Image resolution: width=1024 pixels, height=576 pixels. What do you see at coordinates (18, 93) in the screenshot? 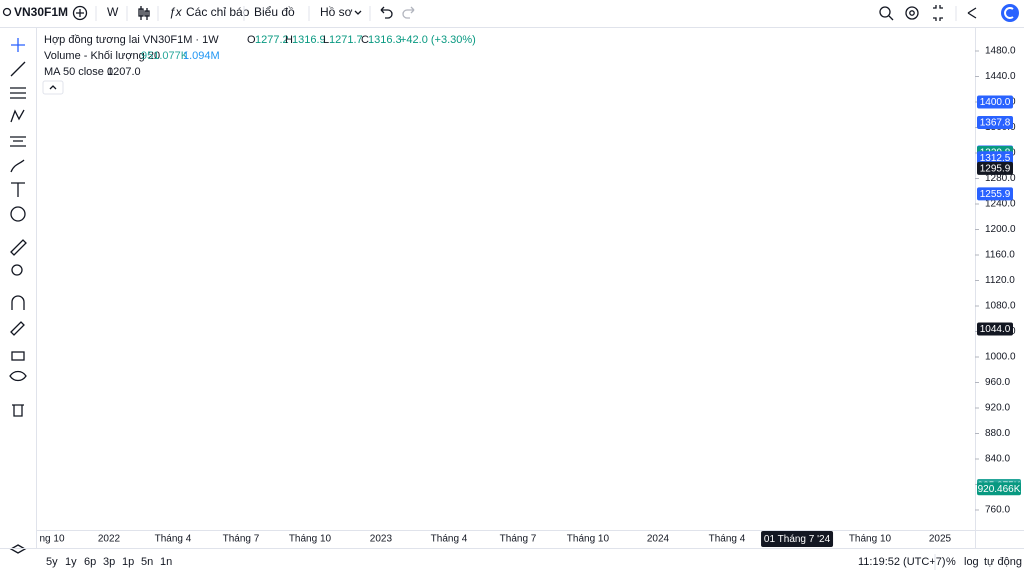
I see `fib-tool` at bounding box center [18, 93].